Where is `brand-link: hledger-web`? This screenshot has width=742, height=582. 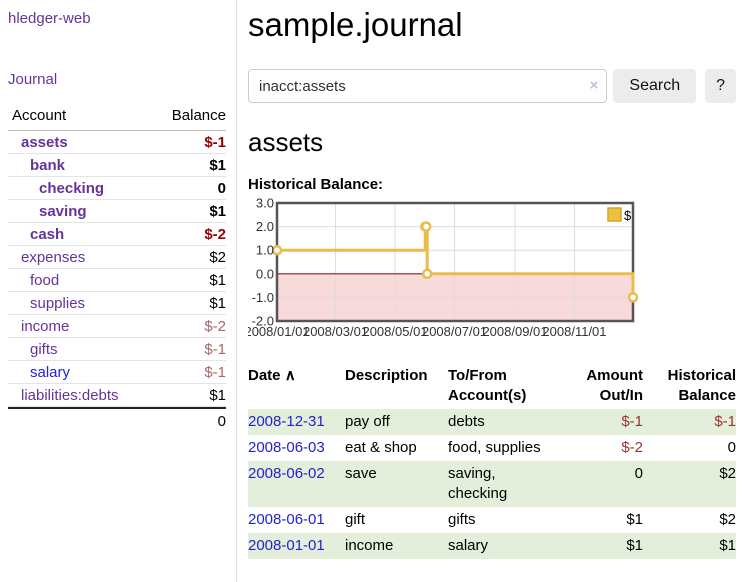
brand-link: hledger-web is located at coordinates (49, 18).